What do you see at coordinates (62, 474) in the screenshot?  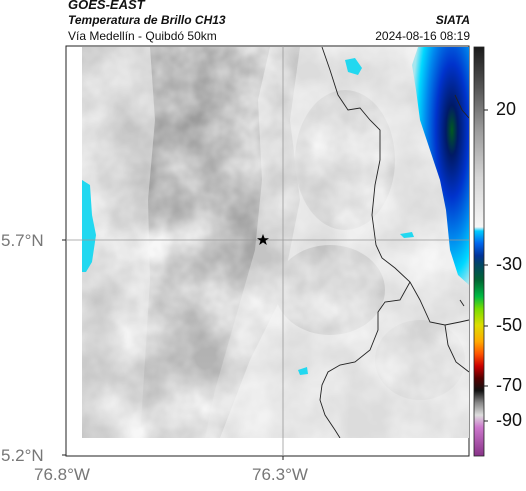 I see `x-tick-label: 76.8°W` at bounding box center [62, 474].